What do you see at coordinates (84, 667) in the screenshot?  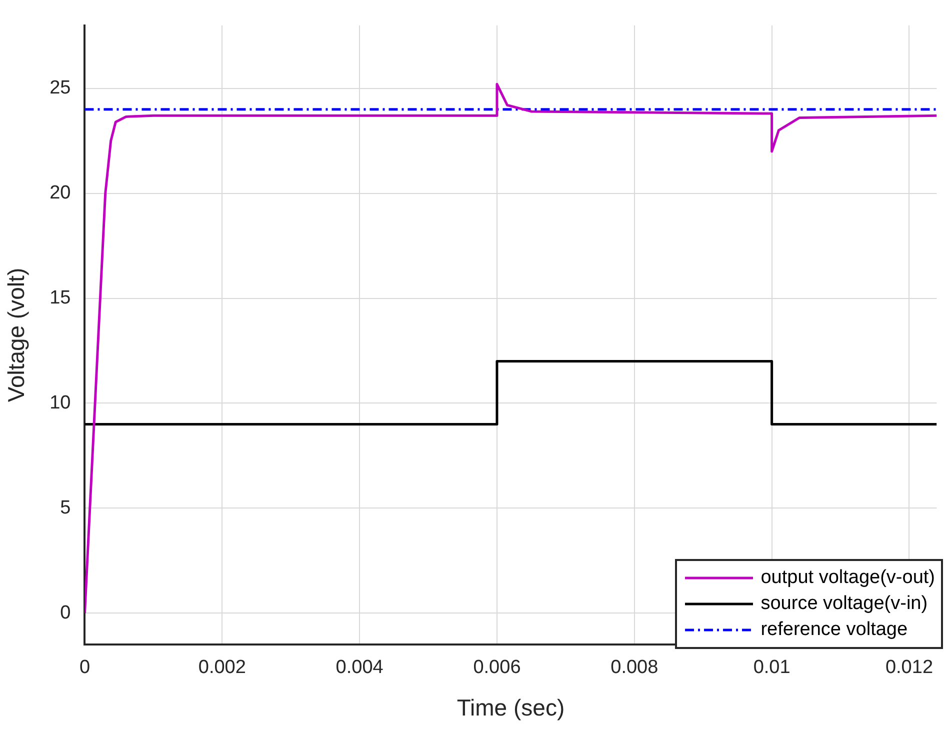 I see `x-tick-label: 0` at bounding box center [84, 667].